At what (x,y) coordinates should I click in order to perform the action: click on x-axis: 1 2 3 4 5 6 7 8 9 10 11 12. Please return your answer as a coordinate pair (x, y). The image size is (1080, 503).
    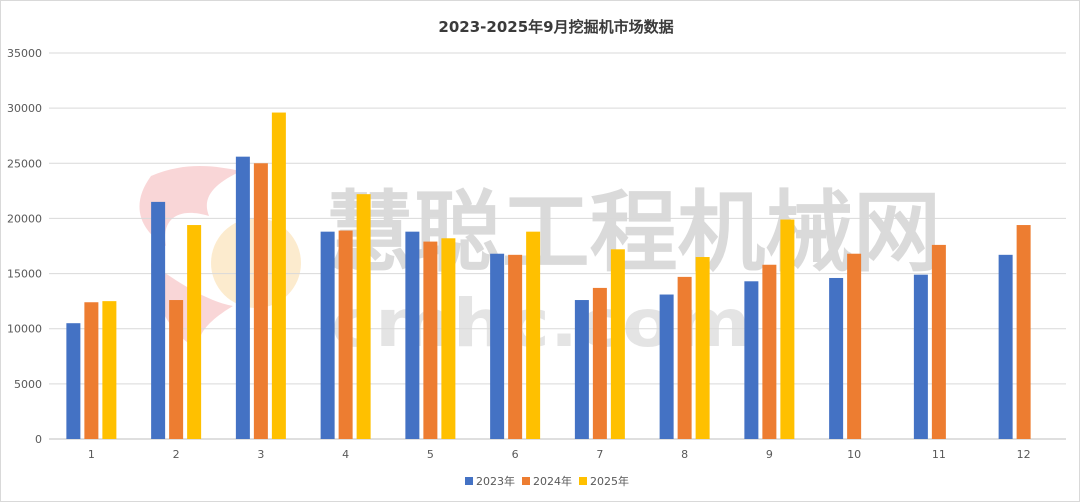
    Looking at the image, I should click on (559, 454).